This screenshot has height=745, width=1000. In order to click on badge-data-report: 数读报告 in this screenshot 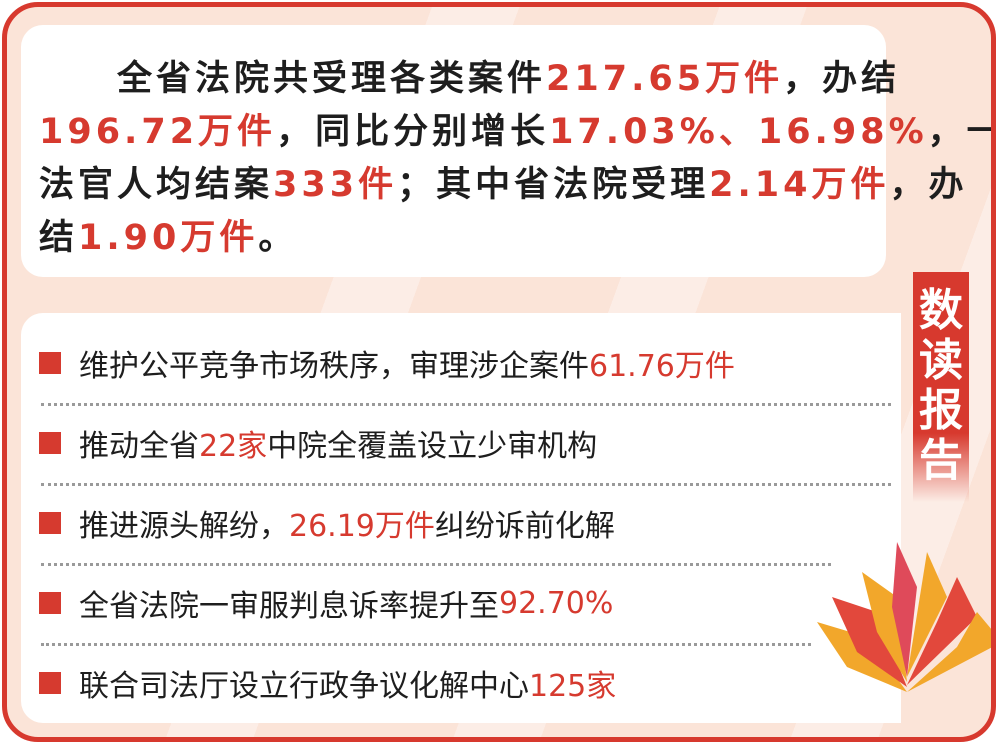, I will do `click(941, 387)`.